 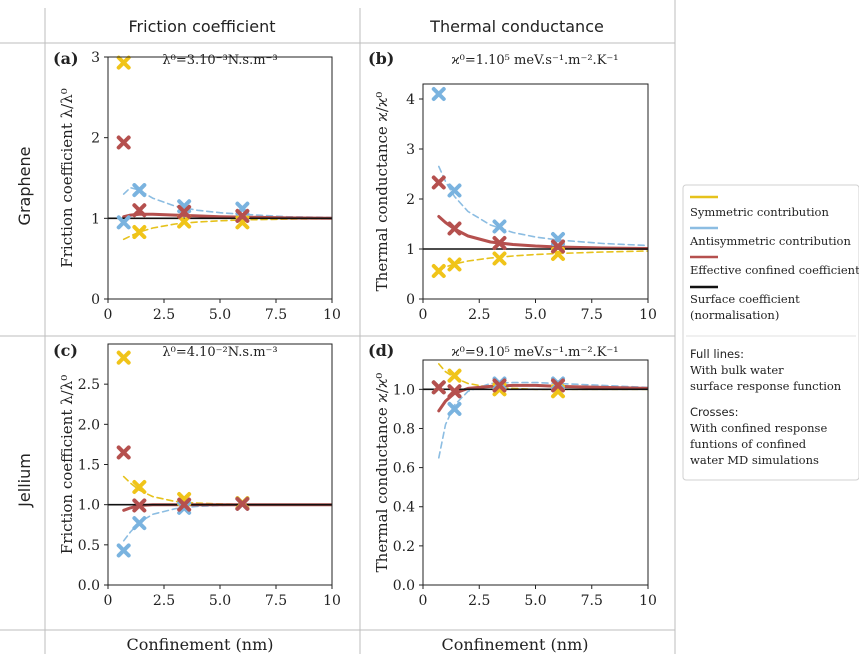 What do you see at coordinates (89, 425) in the screenshot?
I see `y-tick-label: 2.0` at bounding box center [89, 425].